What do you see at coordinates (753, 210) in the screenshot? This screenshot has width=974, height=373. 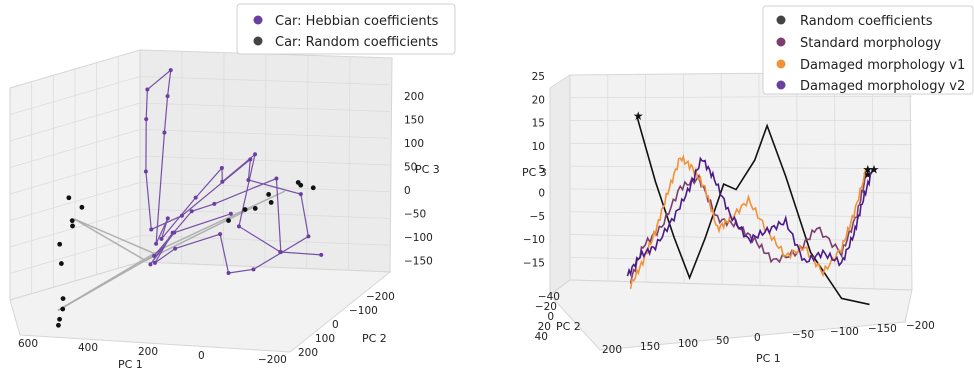 I see `right-series-line` at bounding box center [753, 210].